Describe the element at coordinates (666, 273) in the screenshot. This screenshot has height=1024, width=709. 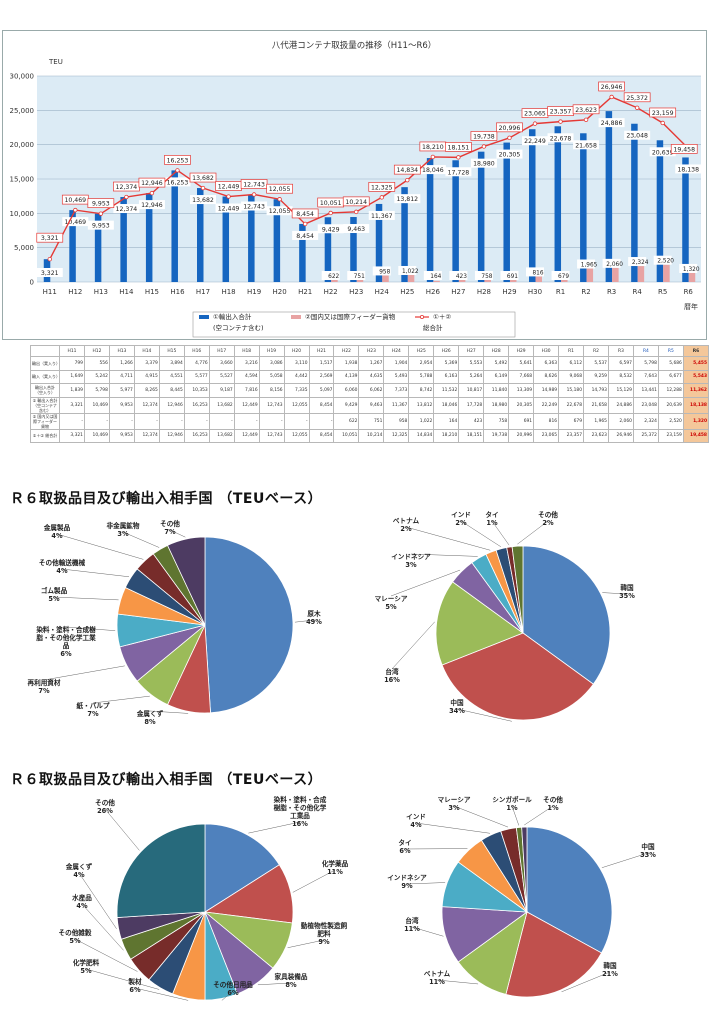
I see `bar-②国内又は国際フィーダー貨物-R5` at that location.